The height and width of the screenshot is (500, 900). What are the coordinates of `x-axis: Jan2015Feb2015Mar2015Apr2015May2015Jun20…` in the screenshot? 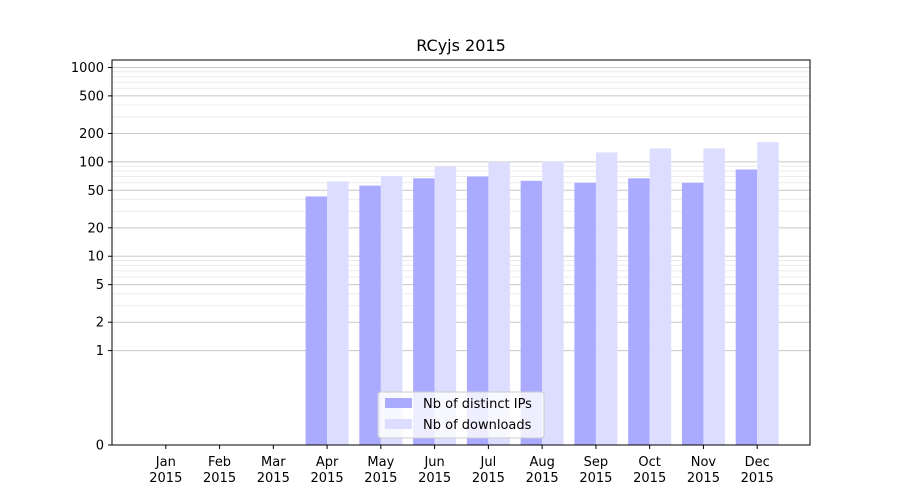 It's located at (461, 465).